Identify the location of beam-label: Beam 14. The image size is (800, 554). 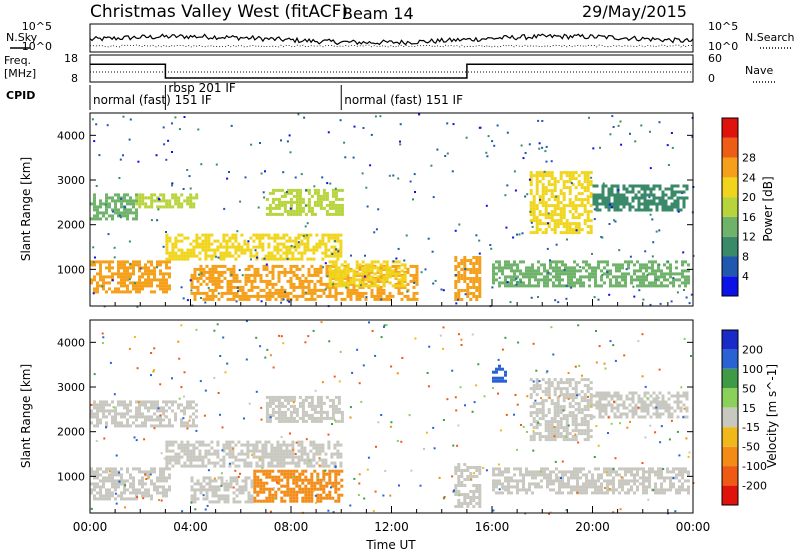
(378, 13).